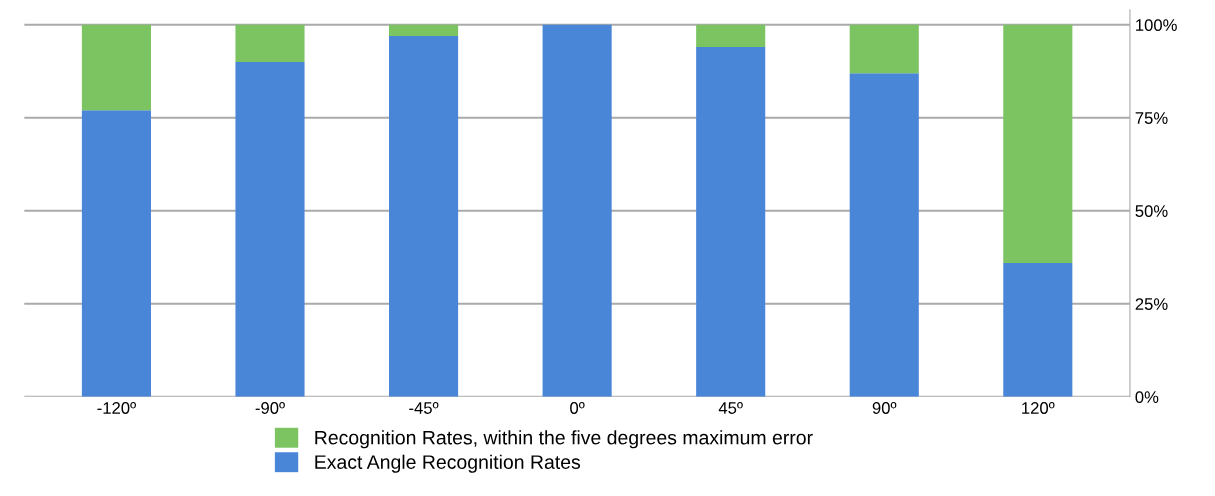 This screenshot has height=496, width=1215. Describe the element at coordinates (1151, 118) in the screenshot. I see `y-tick-label: 75%` at that location.